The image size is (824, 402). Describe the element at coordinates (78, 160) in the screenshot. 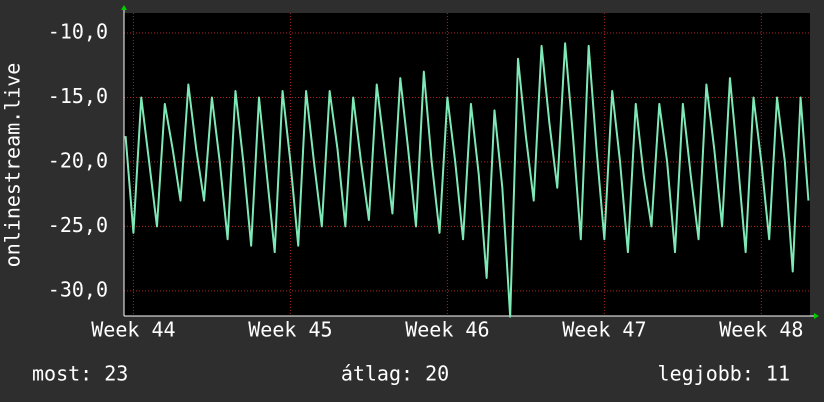

I see `y-tick-label: -20,0` at that location.